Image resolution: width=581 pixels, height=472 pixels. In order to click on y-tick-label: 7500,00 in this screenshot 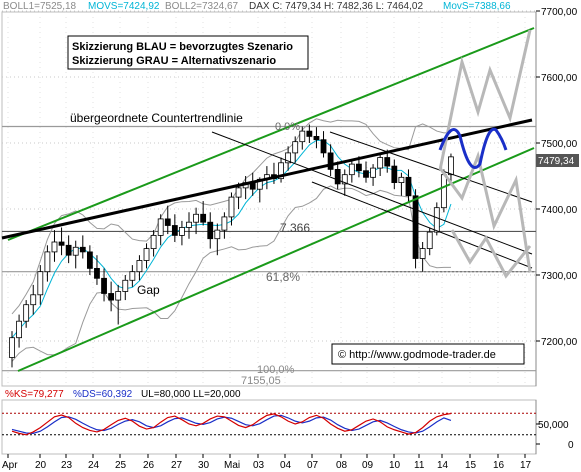, I will do `click(559, 144)`.